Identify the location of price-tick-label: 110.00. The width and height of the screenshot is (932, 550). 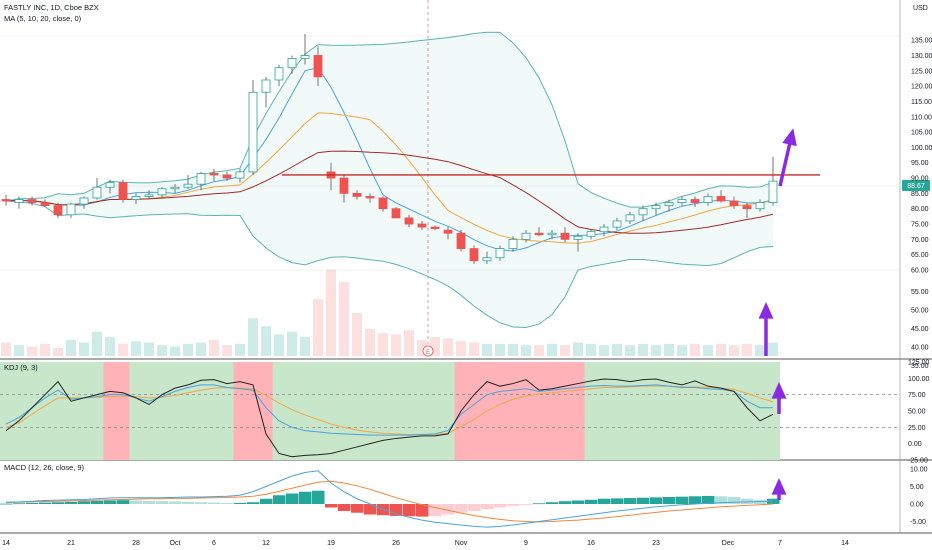
(921, 117).